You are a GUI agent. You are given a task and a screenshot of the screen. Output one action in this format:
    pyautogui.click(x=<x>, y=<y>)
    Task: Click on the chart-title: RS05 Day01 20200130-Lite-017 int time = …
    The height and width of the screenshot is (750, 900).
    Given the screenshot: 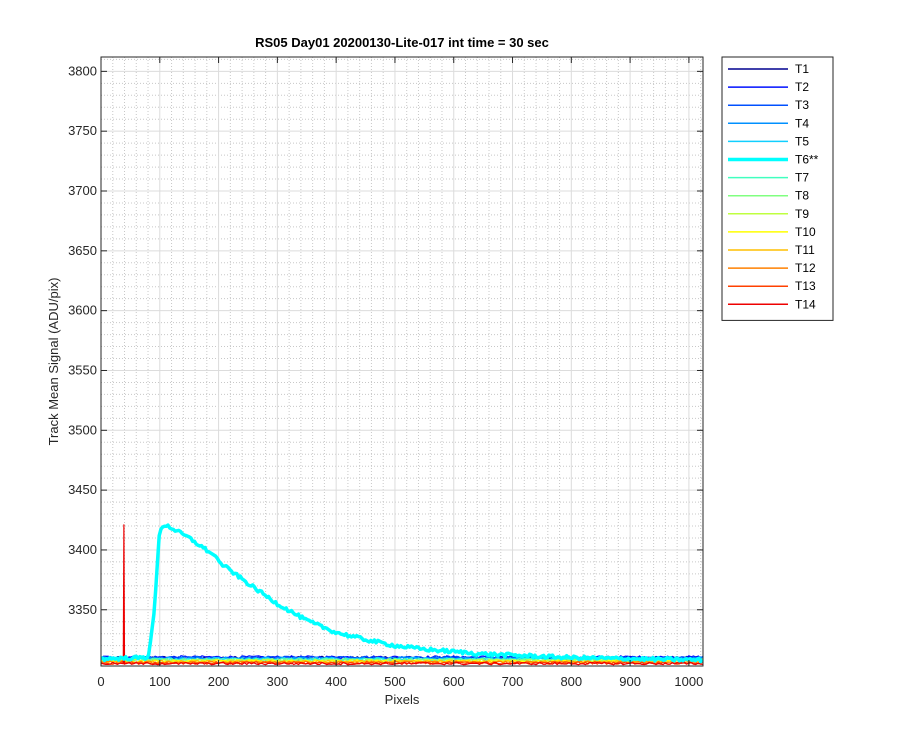 What is the action you would take?
    pyautogui.click(x=402, y=42)
    